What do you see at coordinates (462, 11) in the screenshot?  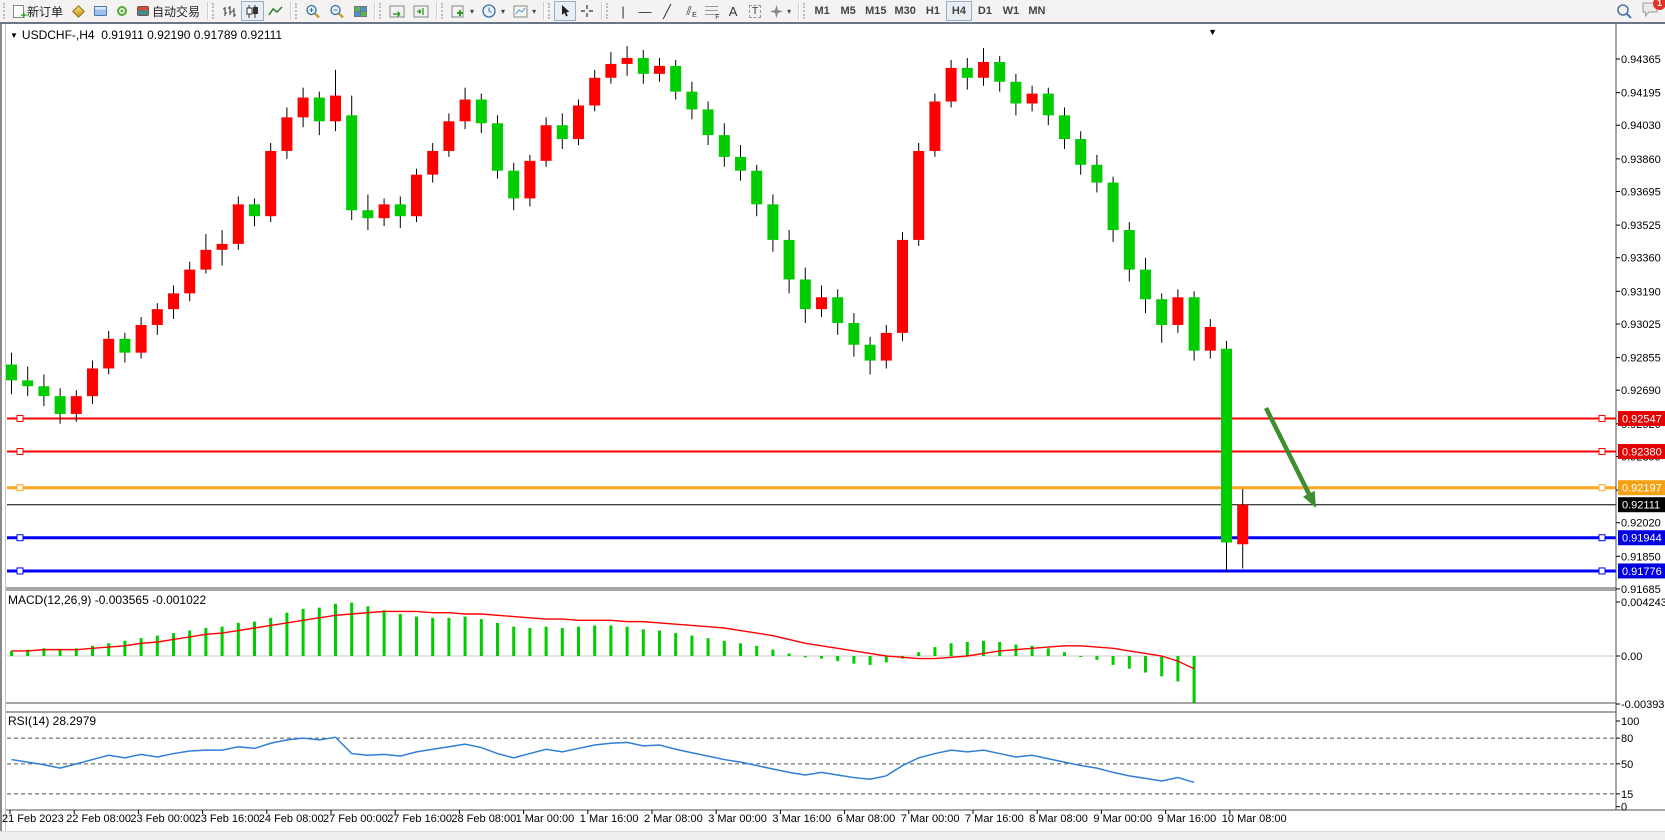 I see `add-indicator-button: ▾` at bounding box center [462, 11].